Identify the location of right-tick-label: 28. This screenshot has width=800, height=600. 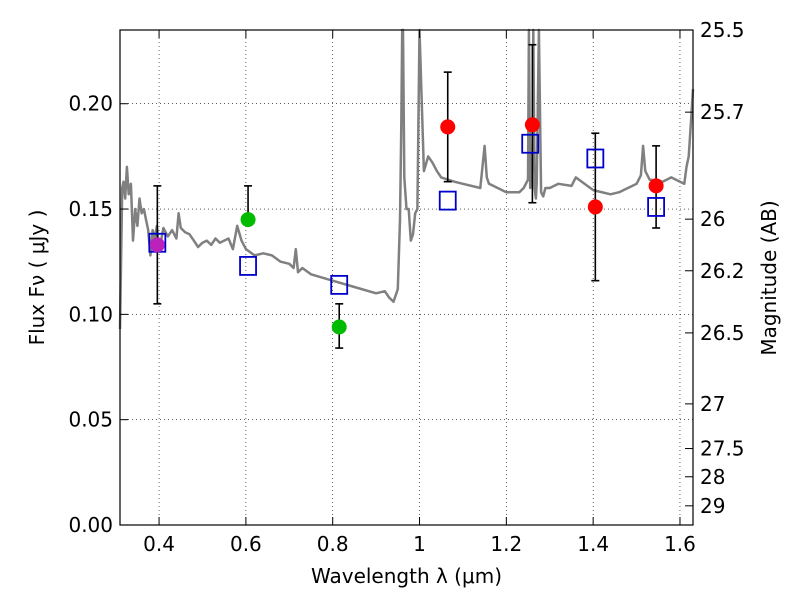
(712, 477).